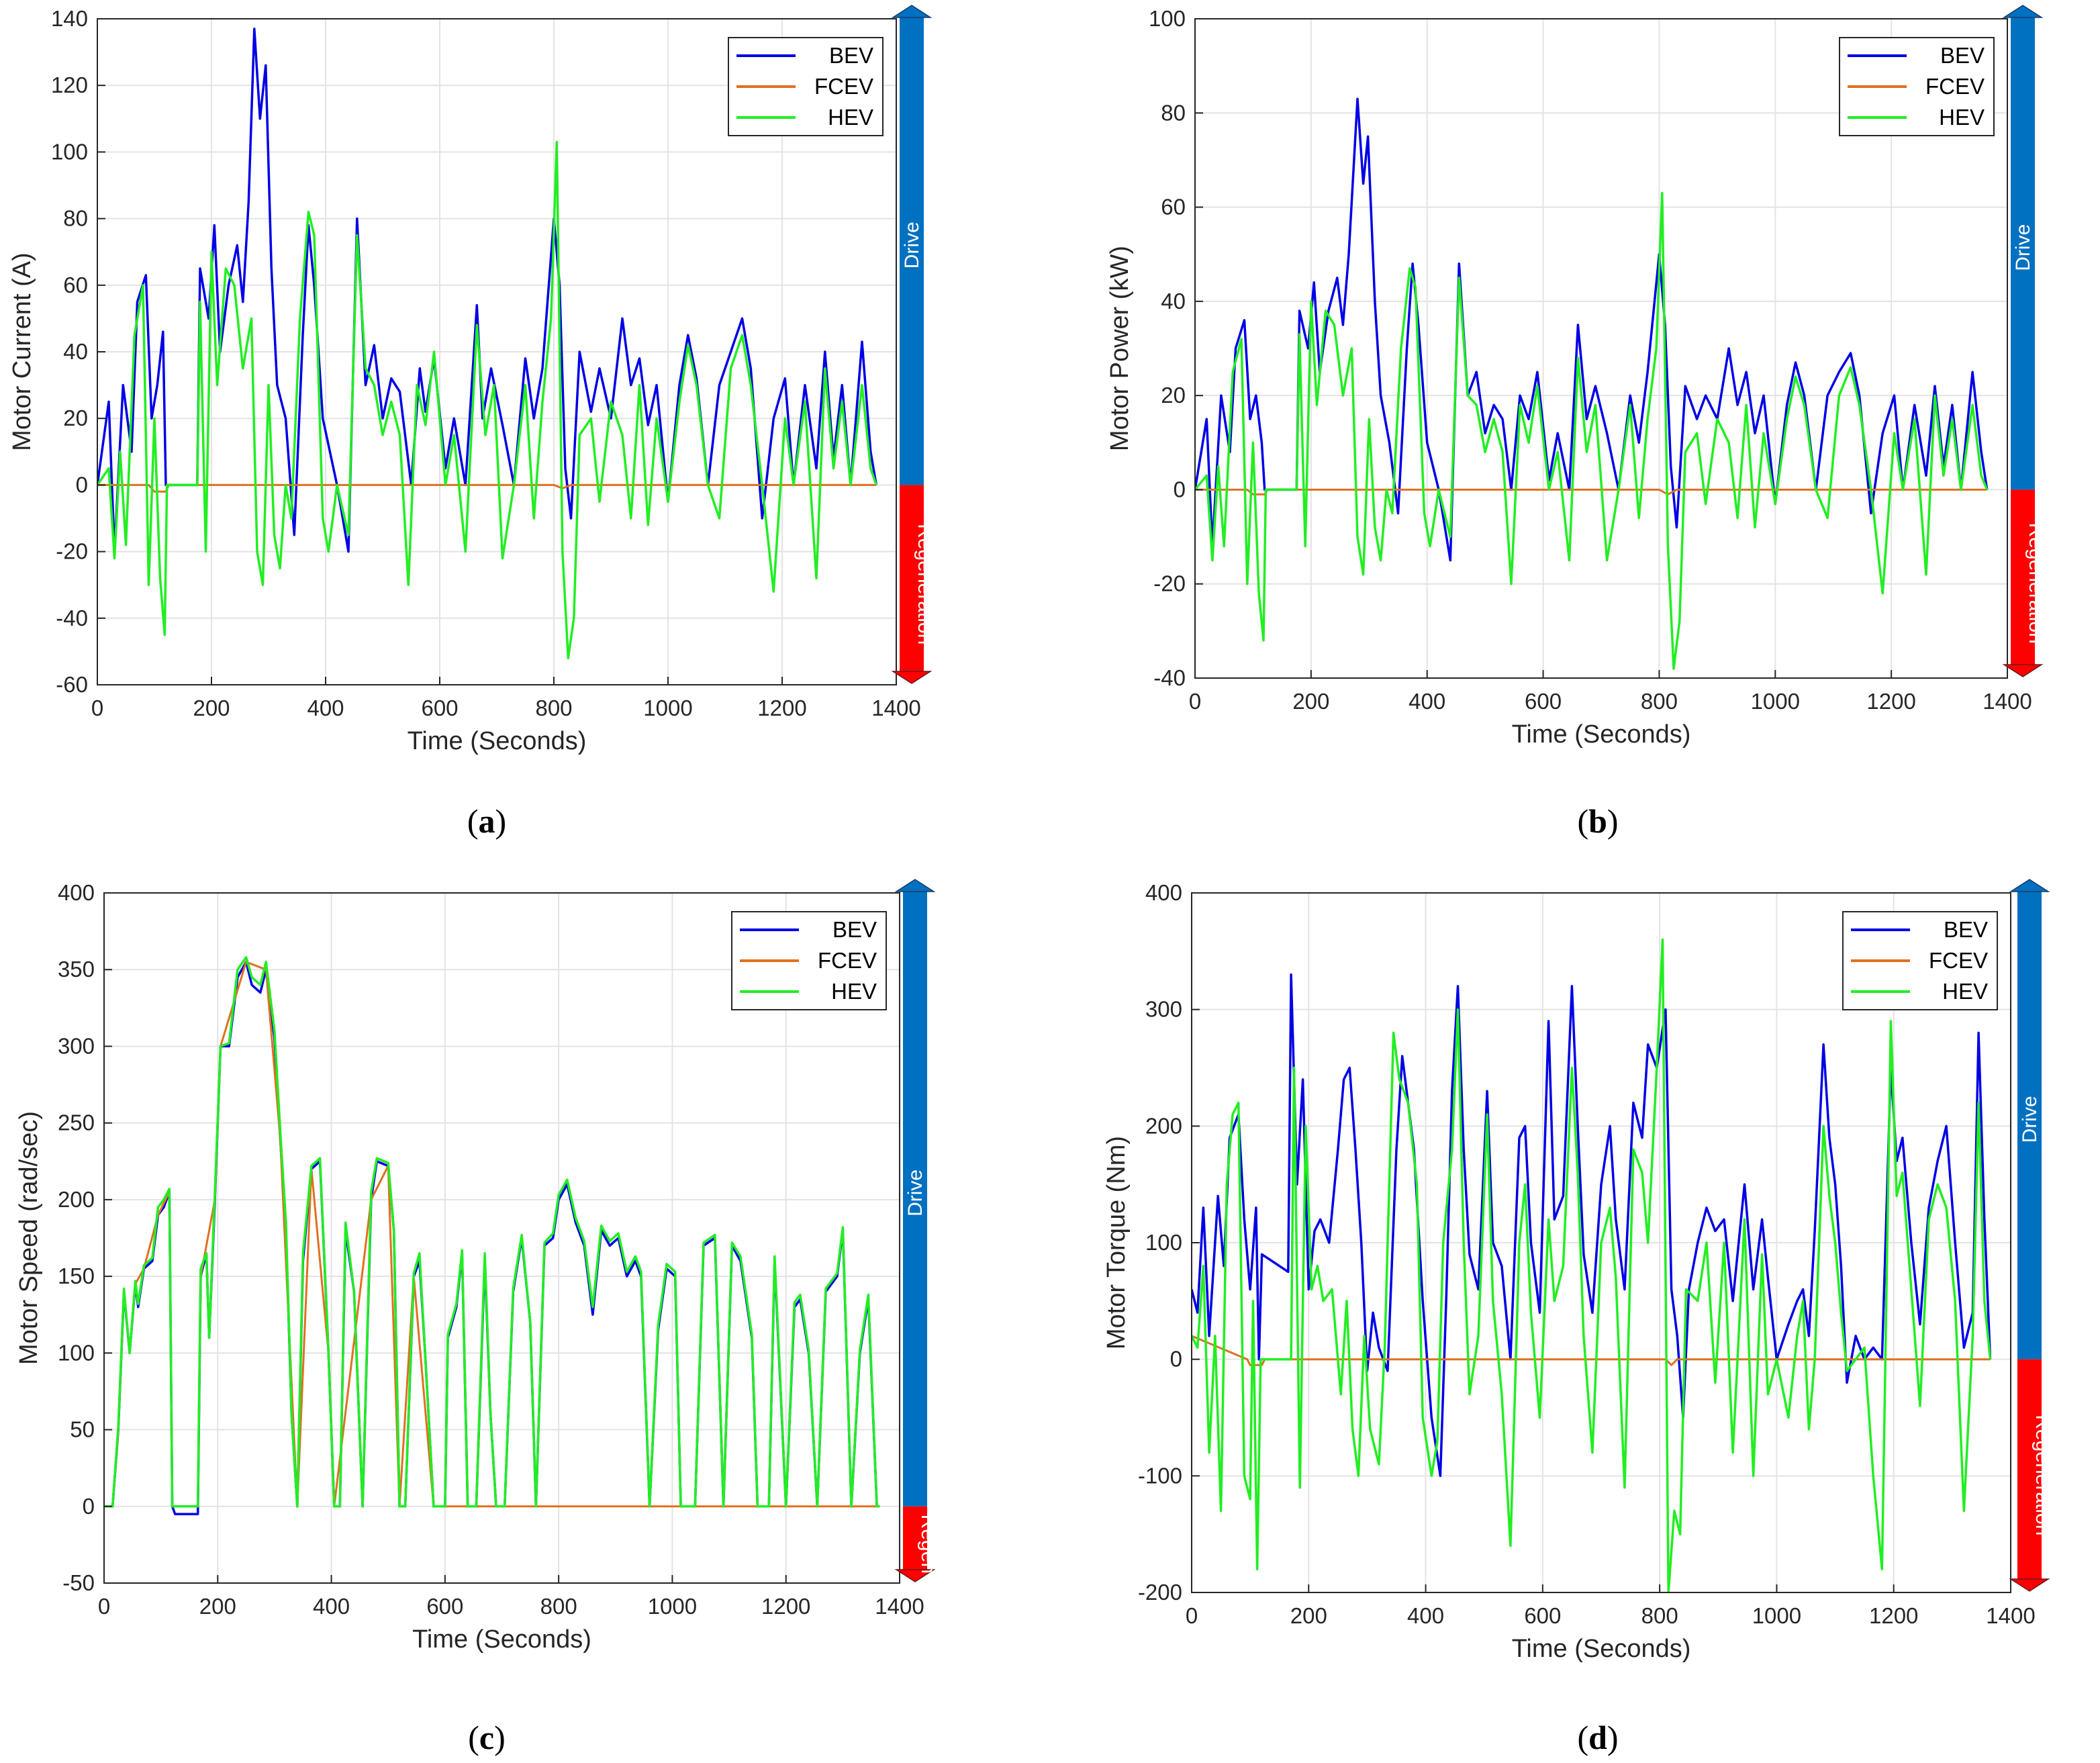 Image resolution: width=2100 pixels, height=1763 pixels. Describe the element at coordinates (1597, 821) in the screenshot. I see `panel-caption: (b)` at that location.